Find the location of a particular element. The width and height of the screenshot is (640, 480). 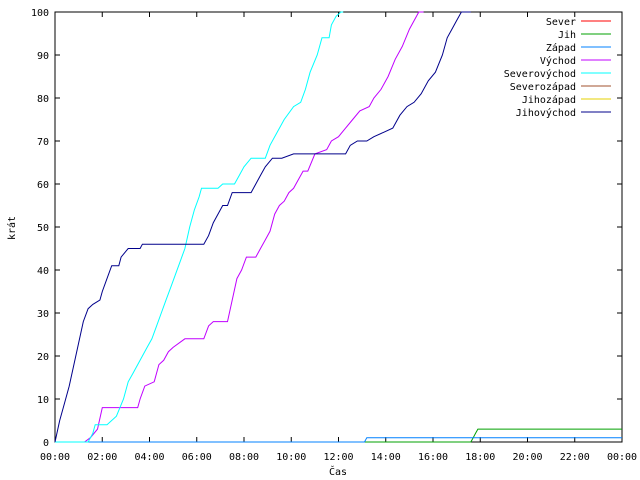

y-tick-label: 30 is located at coordinates (43, 314).